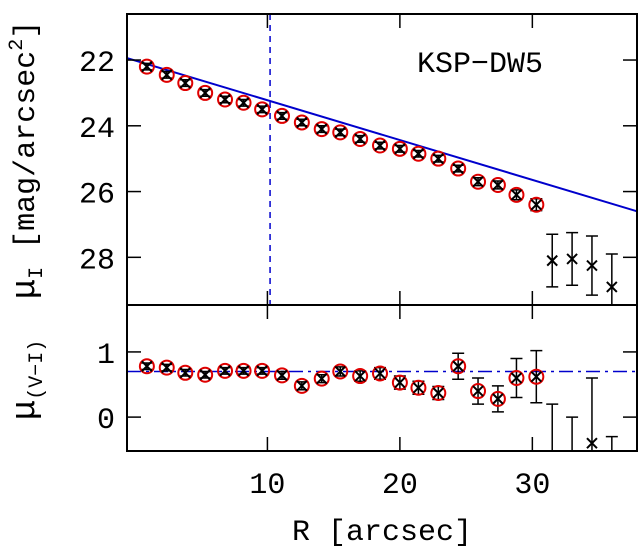 The width and height of the screenshot is (642, 554). Describe the element at coordinates (37, 370) in the screenshot. I see `label-part: (V−I)` at that location.